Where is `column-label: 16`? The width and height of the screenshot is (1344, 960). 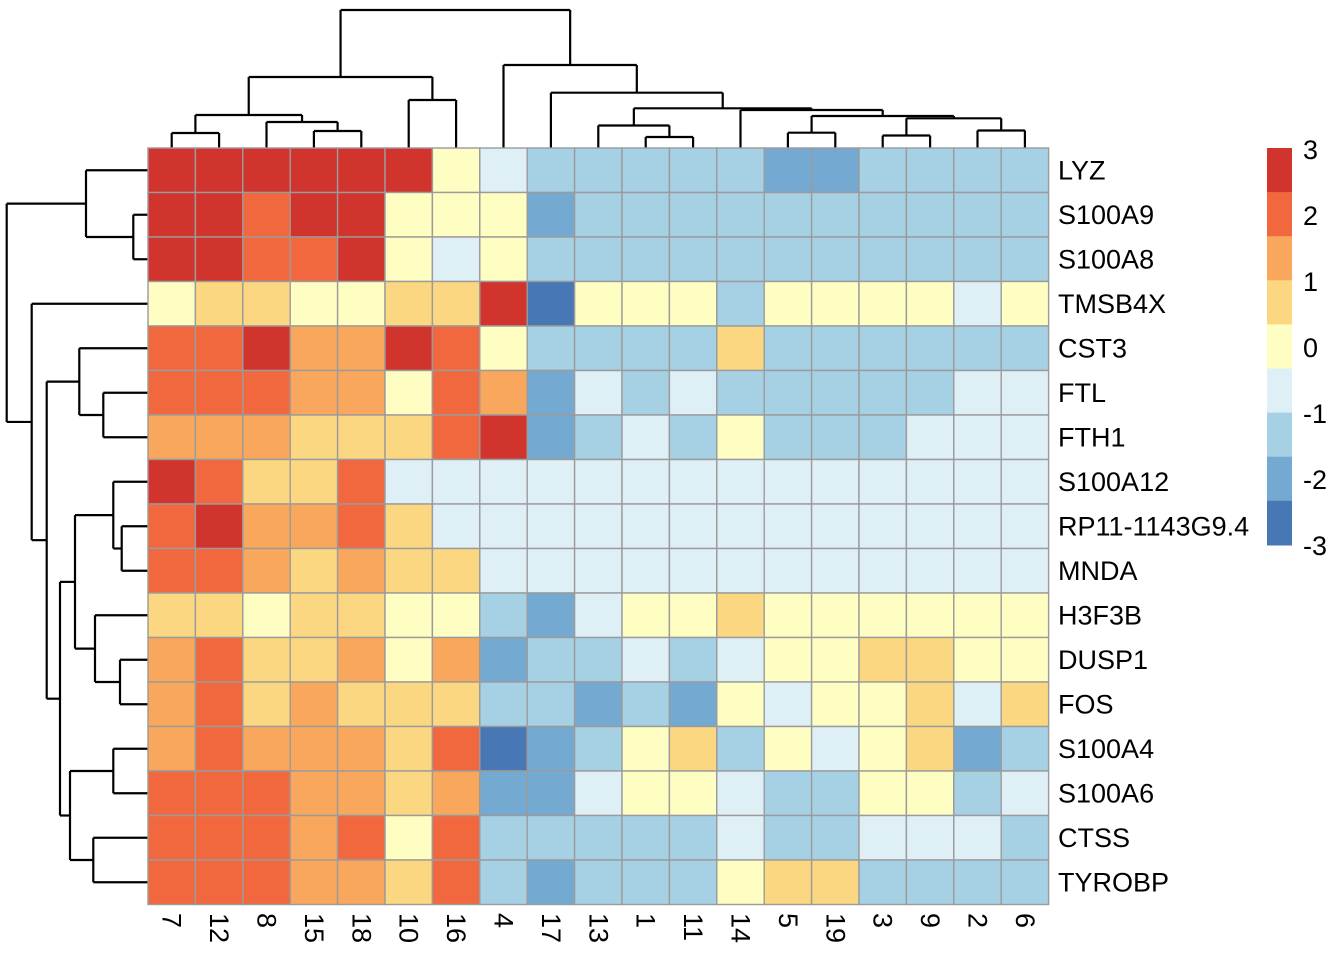 column-label: 16 is located at coordinates (456, 928).